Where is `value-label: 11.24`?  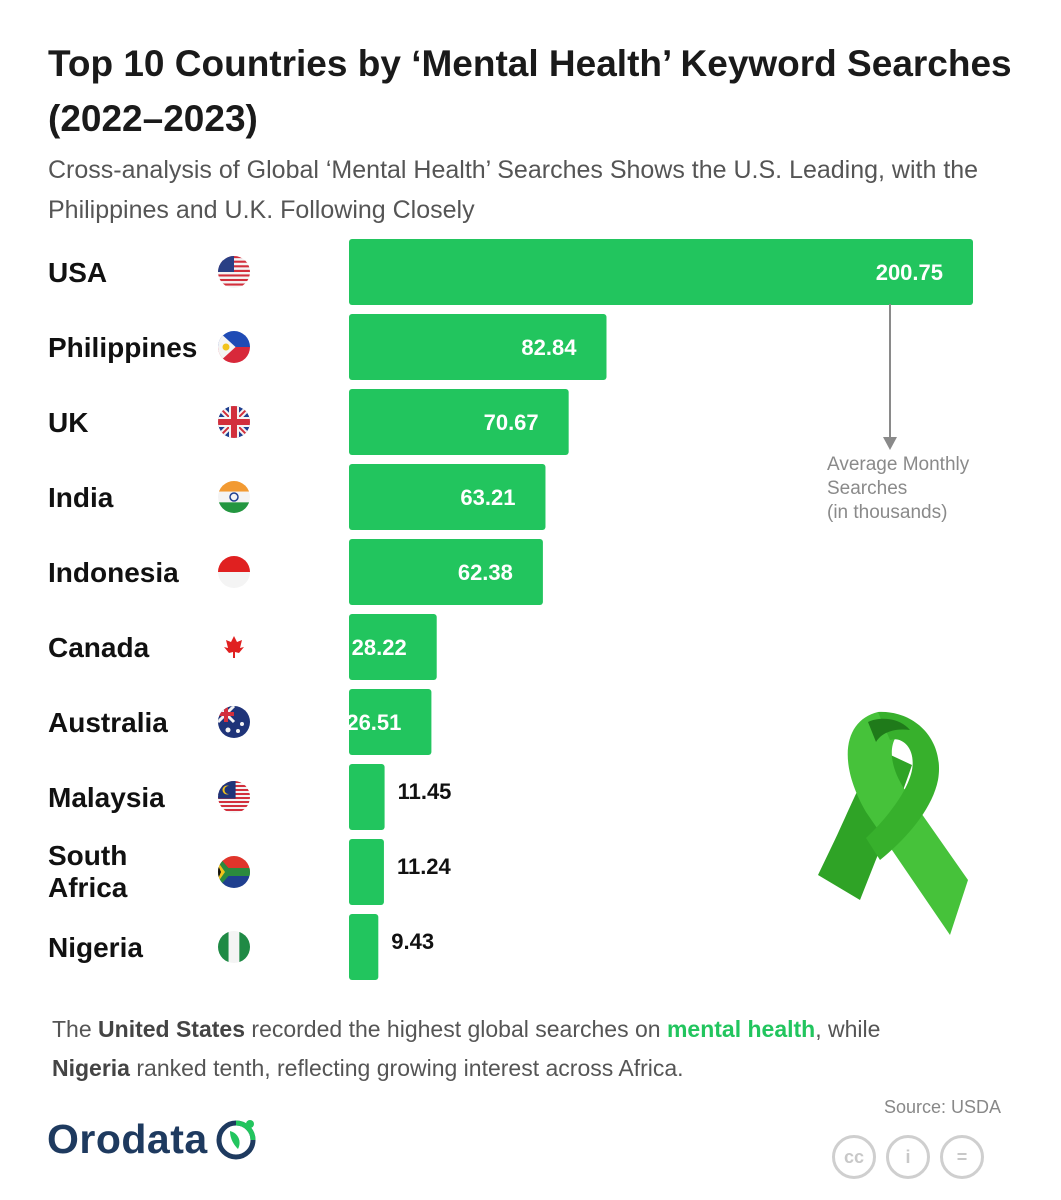
value-label: 11.24 is located at coordinates (424, 866).